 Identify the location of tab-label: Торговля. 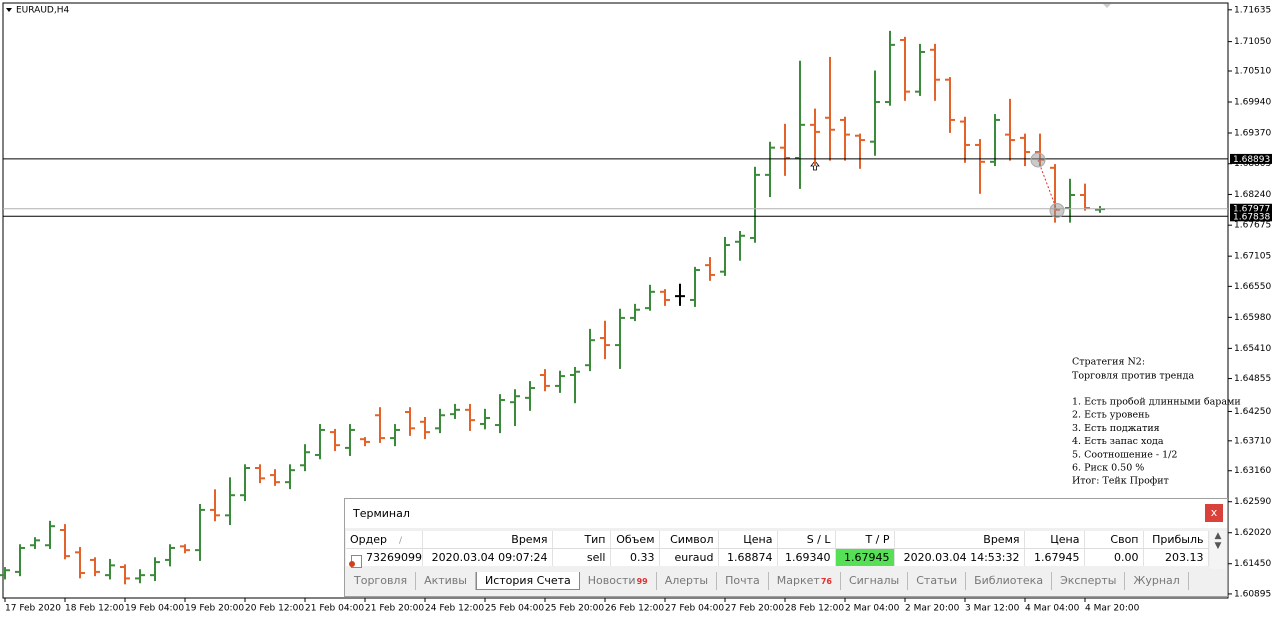
(381, 580).